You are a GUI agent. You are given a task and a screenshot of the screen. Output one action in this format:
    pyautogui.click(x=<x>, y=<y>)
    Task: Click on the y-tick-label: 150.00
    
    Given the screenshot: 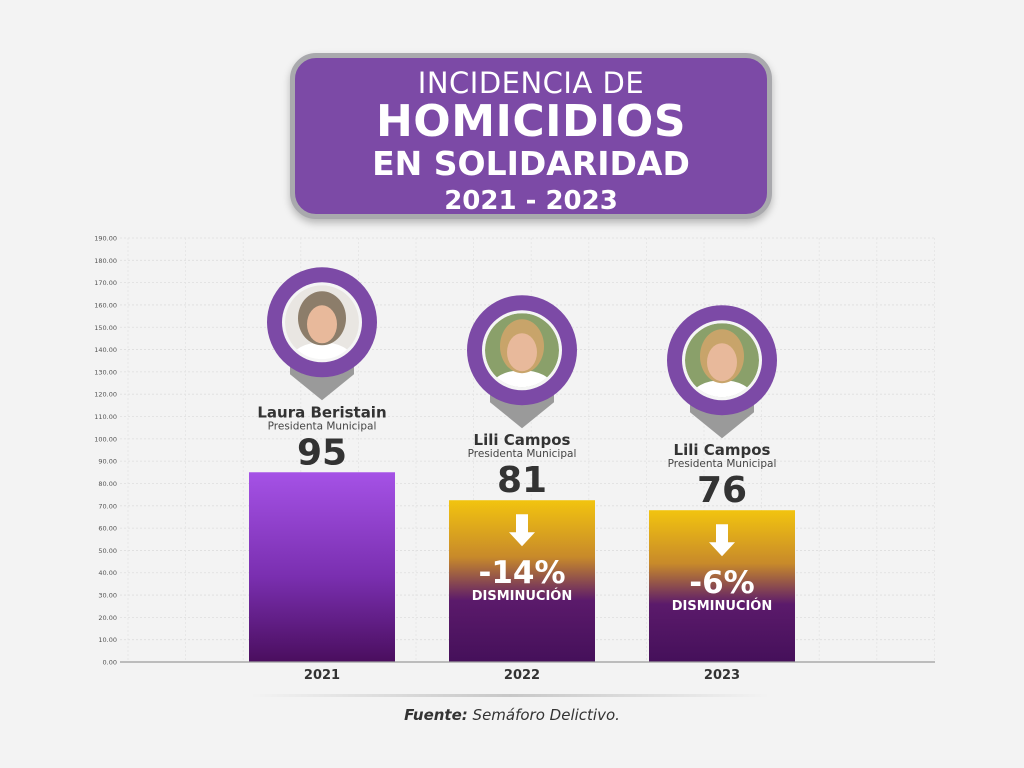 What is the action you would take?
    pyautogui.click(x=105, y=328)
    